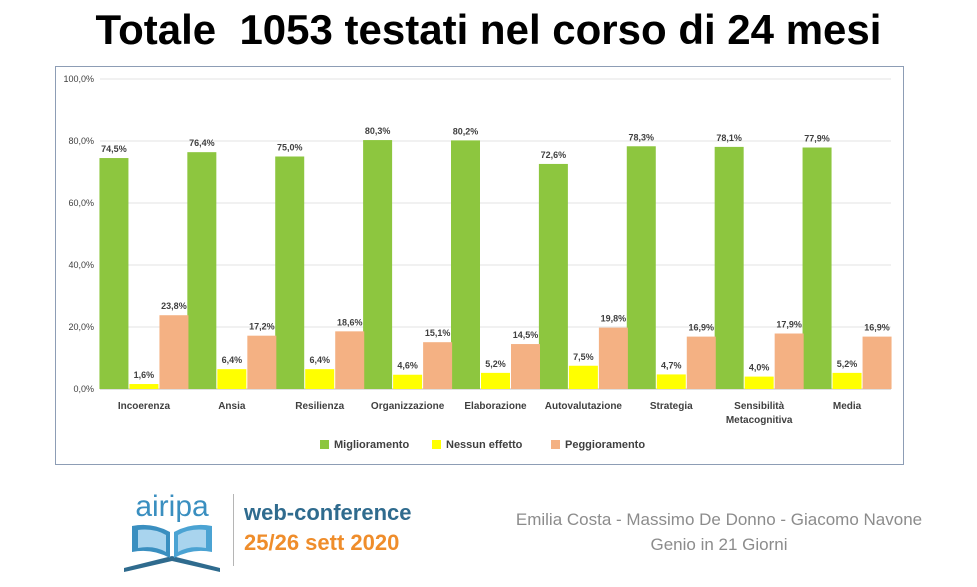  Describe the element at coordinates (322, 542) in the screenshot. I see `event-dates: 25/26 sett 2020` at that location.